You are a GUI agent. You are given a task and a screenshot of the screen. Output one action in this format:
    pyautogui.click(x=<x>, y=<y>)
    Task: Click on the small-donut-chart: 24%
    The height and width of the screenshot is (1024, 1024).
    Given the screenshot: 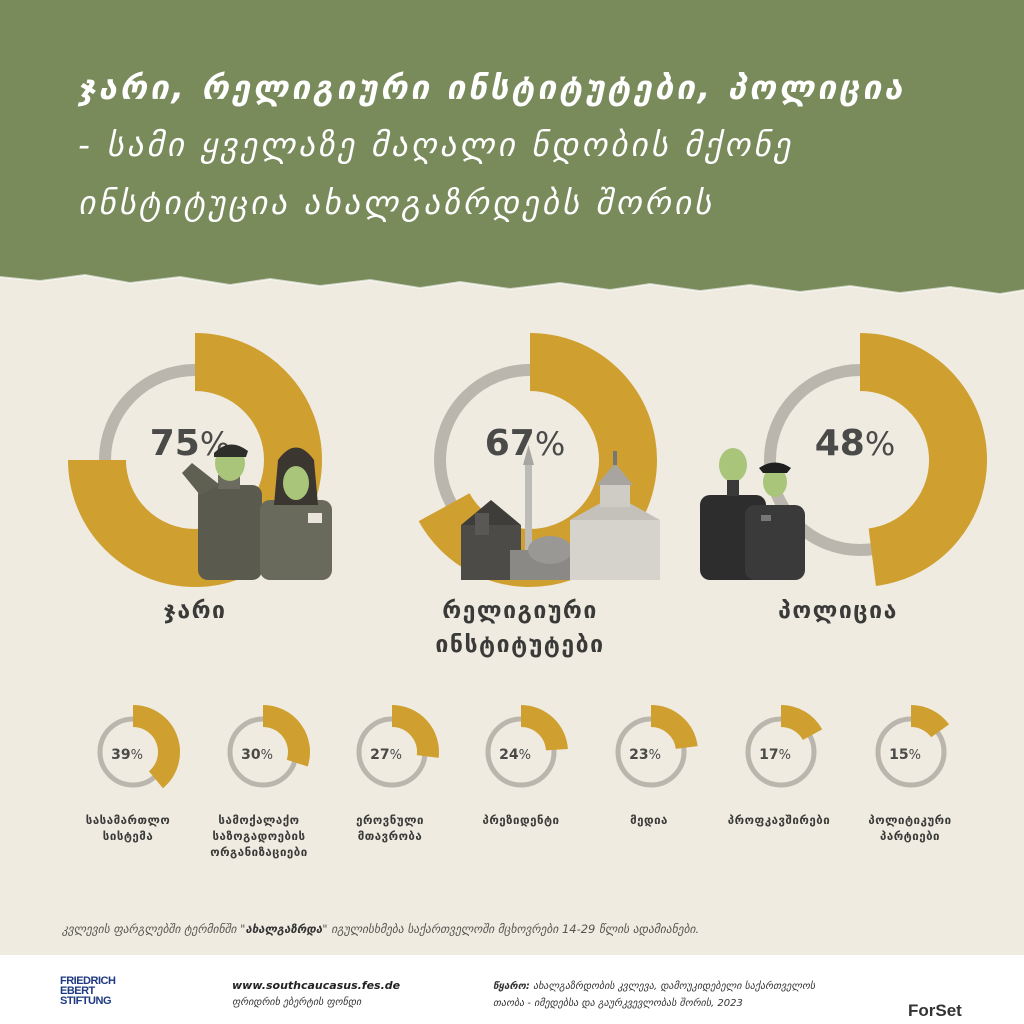 What is the action you would take?
    pyautogui.click(x=521, y=753)
    